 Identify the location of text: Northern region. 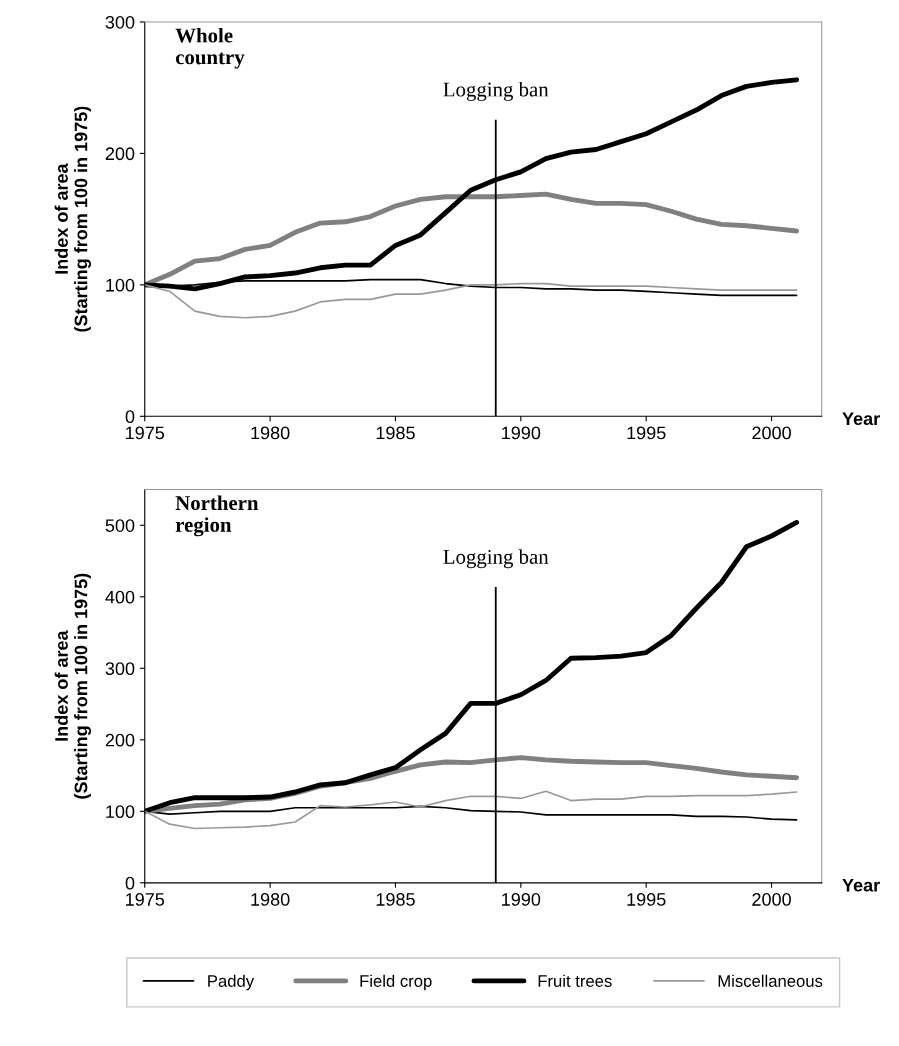
(217, 516).